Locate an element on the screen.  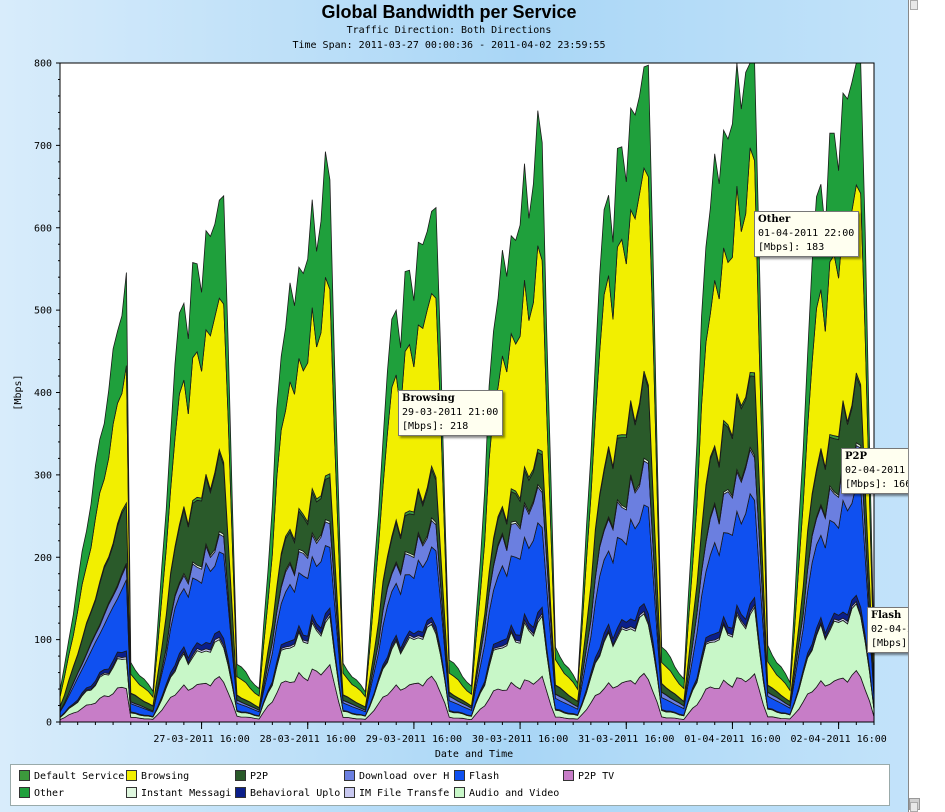
tooltip-datetime: 02-04-2011 16:00 is located at coordinates (893, 470).